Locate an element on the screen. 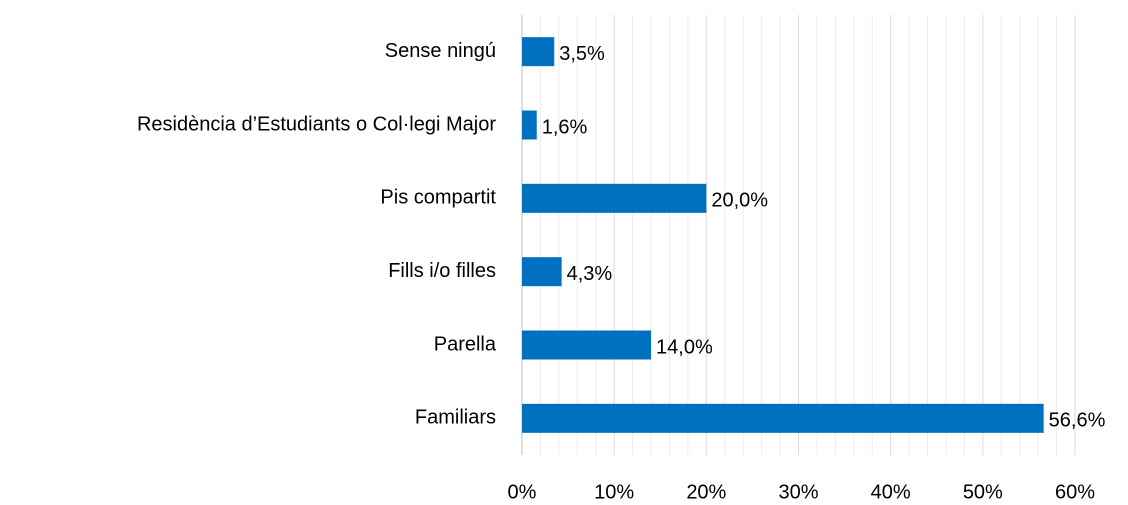  x-tick-label: 40% is located at coordinates (891, 492).